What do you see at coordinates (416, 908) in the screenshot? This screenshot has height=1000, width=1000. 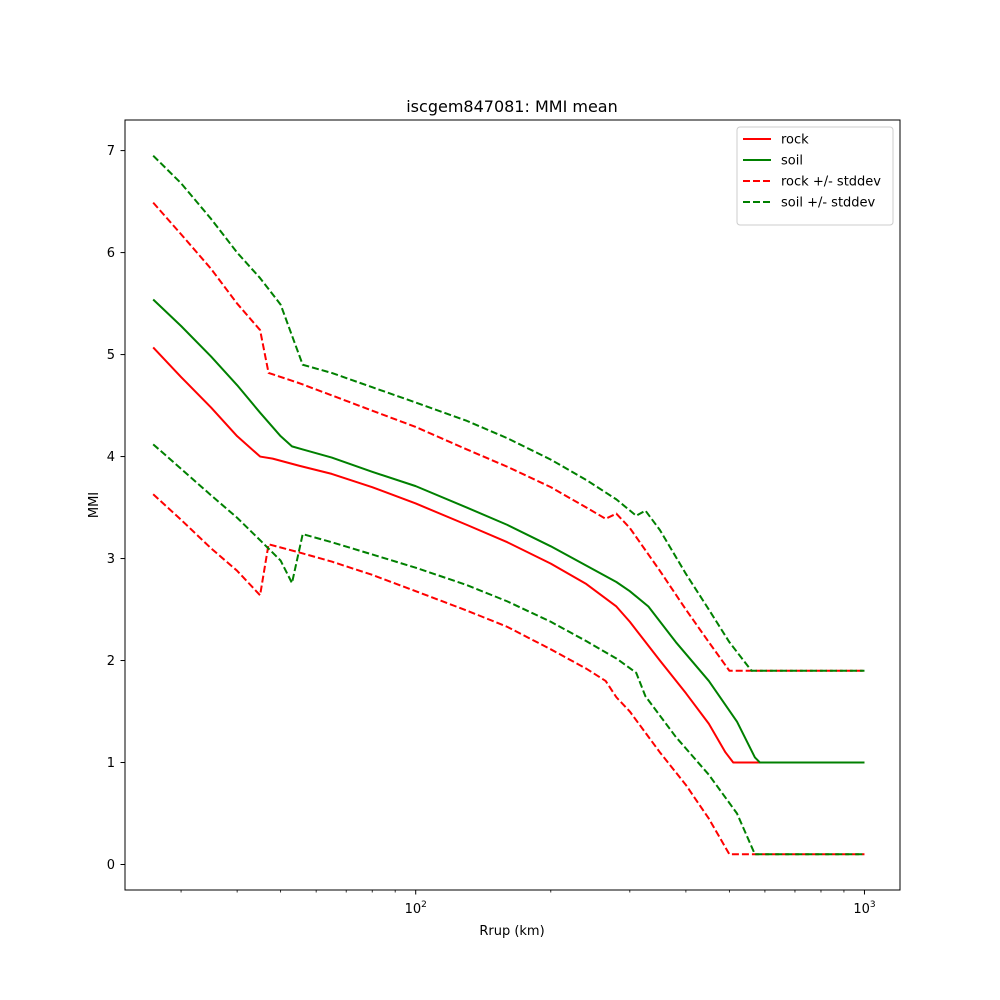 I see `x-tick-label: 10²` at bounding box center [416, 908].